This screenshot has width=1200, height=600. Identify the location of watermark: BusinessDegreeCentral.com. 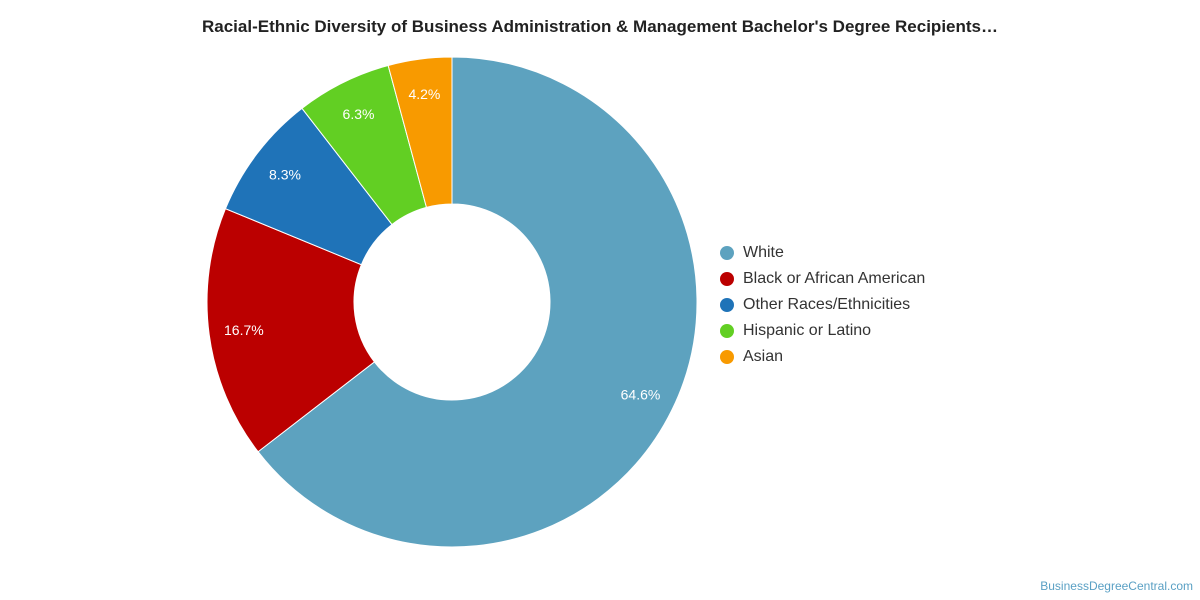
(1116, 586).